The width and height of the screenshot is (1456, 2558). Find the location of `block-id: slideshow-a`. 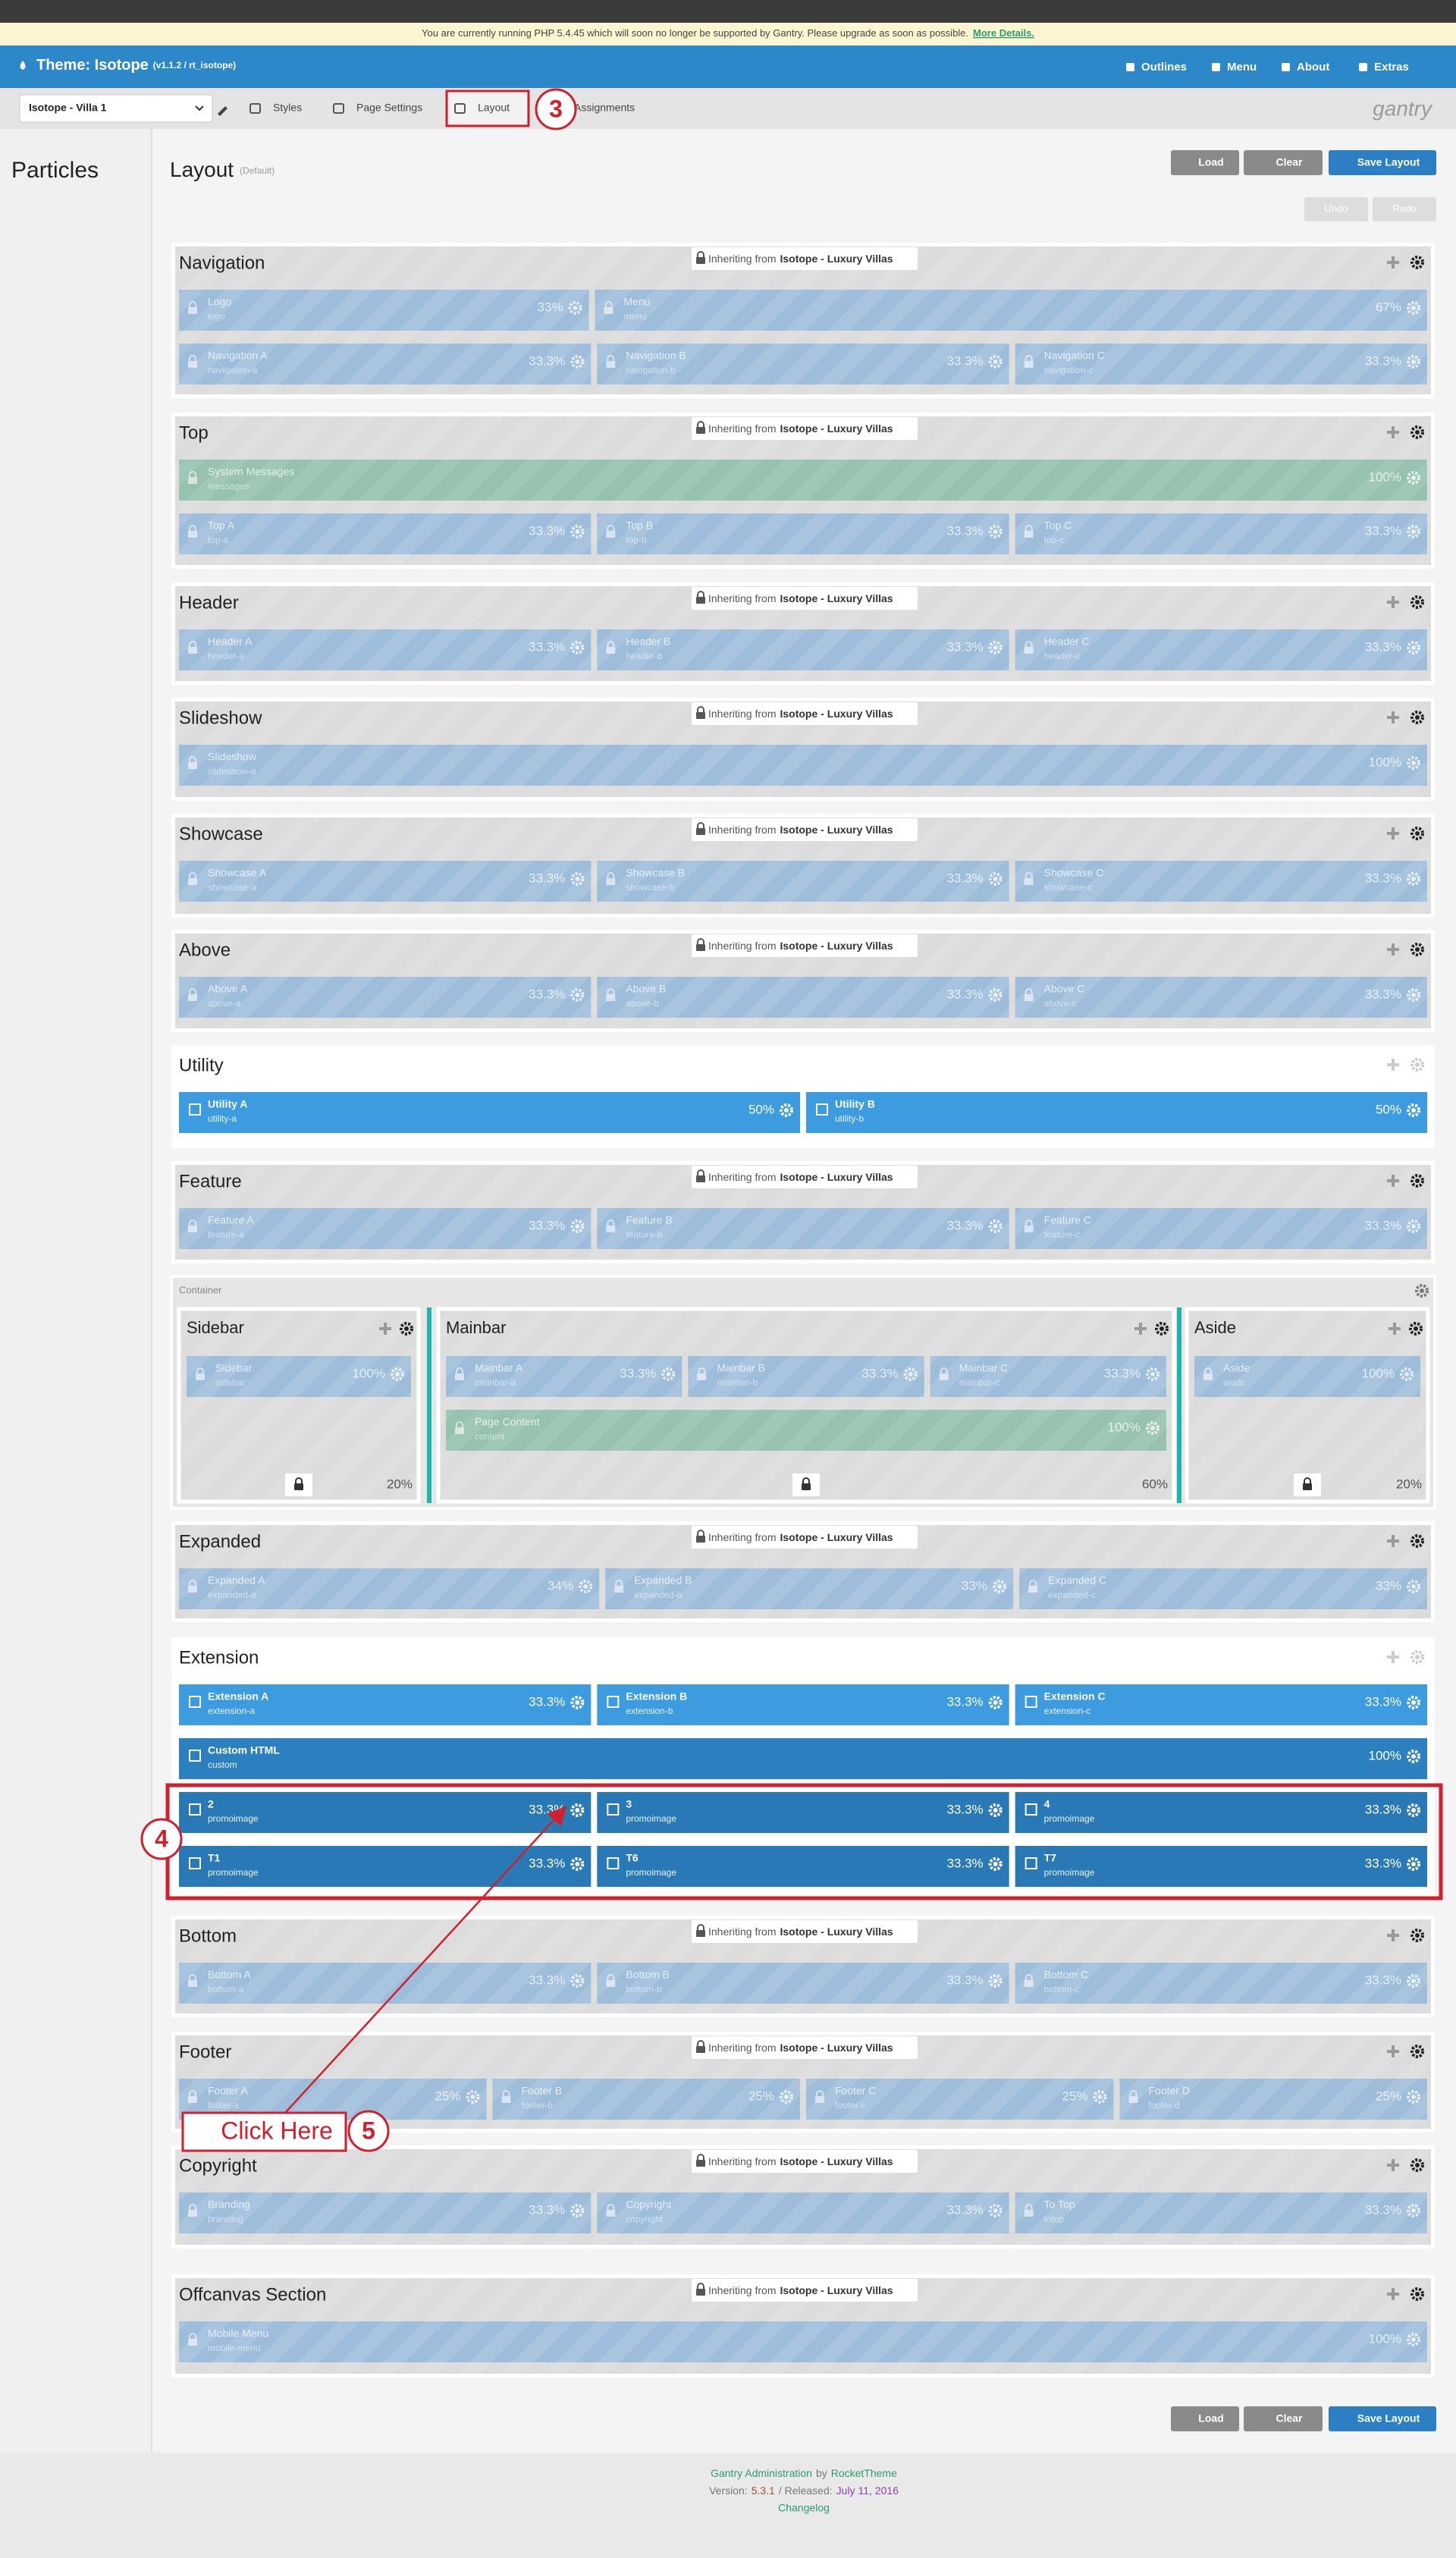

block-id: slideshow-a is located at coordinates (232, 771).